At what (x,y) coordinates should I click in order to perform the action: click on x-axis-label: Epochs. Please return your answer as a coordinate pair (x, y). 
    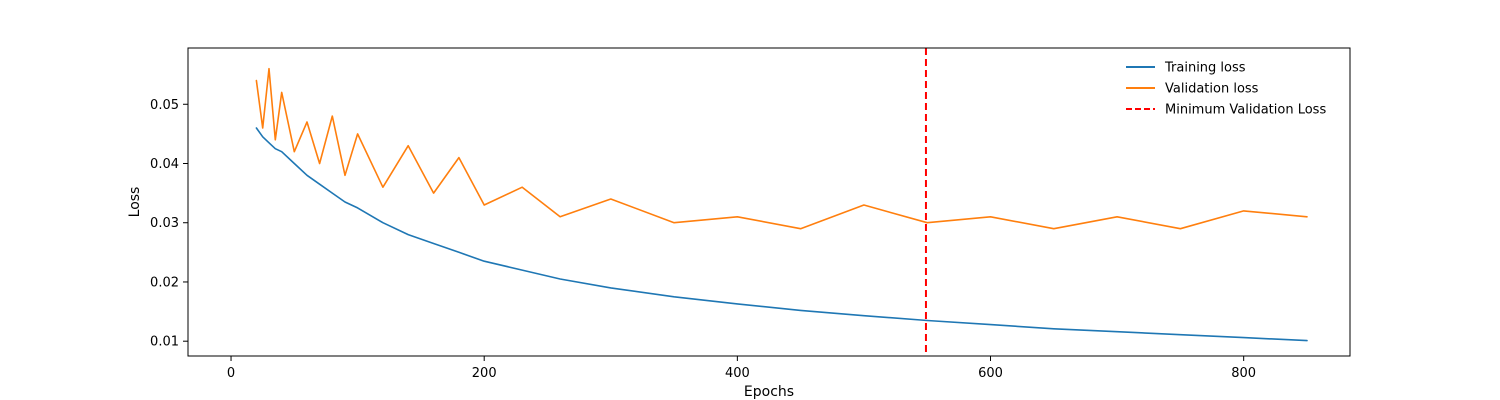
    Looking at the image, I should click on (769, 392).